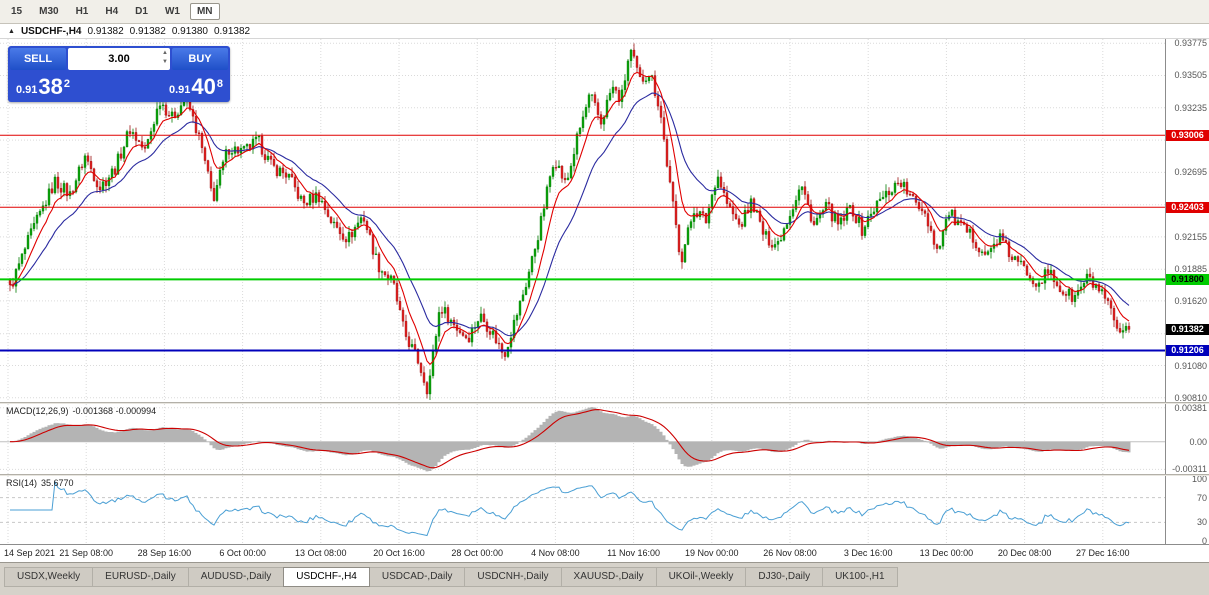  I want to click on rsi-tick-100: 100, so click(1199, 479).